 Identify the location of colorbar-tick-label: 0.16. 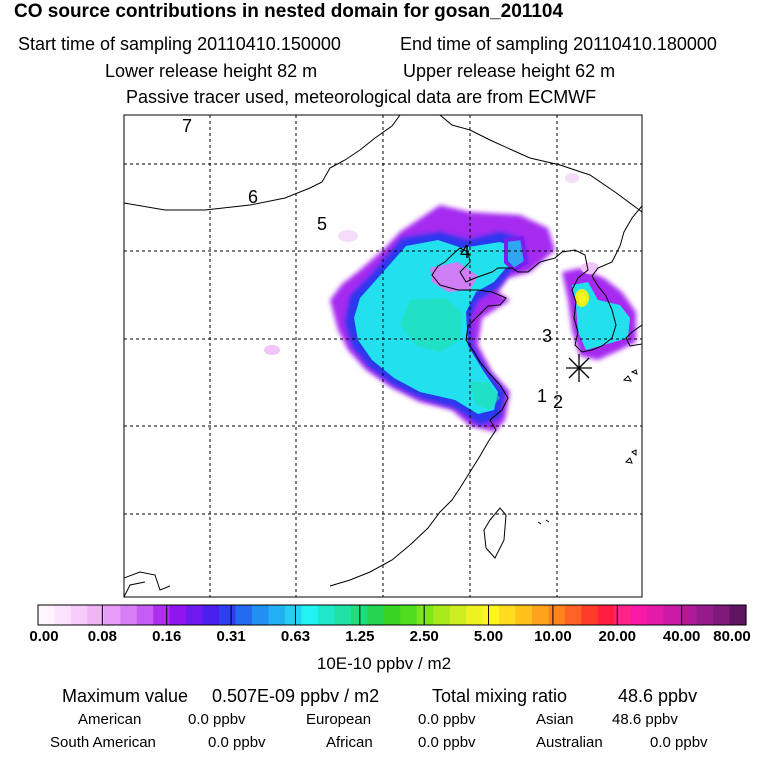
(167, 636).